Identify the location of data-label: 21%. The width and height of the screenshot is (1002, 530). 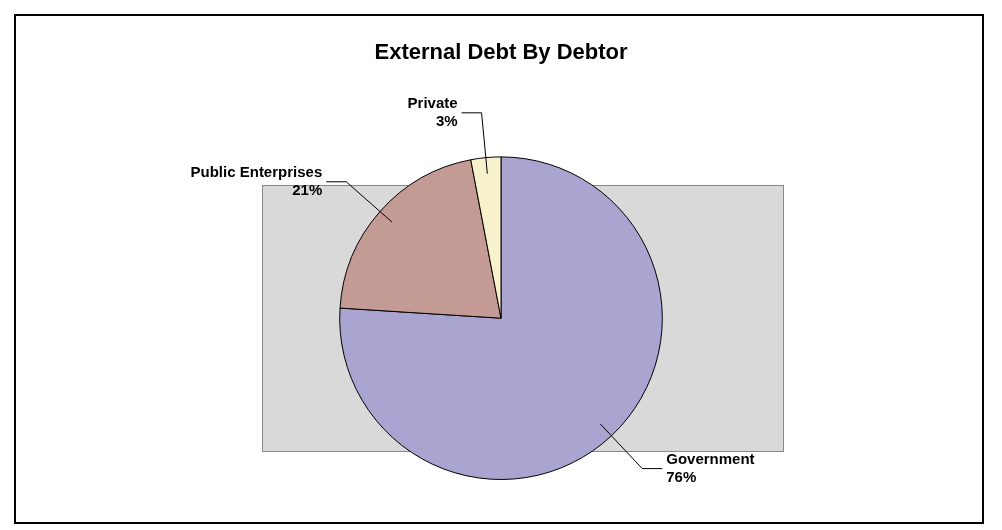
(307, 189).